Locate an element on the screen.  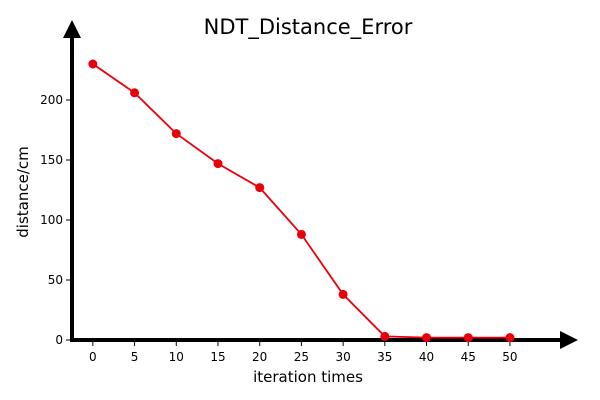
x-tick-label: 45 is located at coordinates (468, 357).